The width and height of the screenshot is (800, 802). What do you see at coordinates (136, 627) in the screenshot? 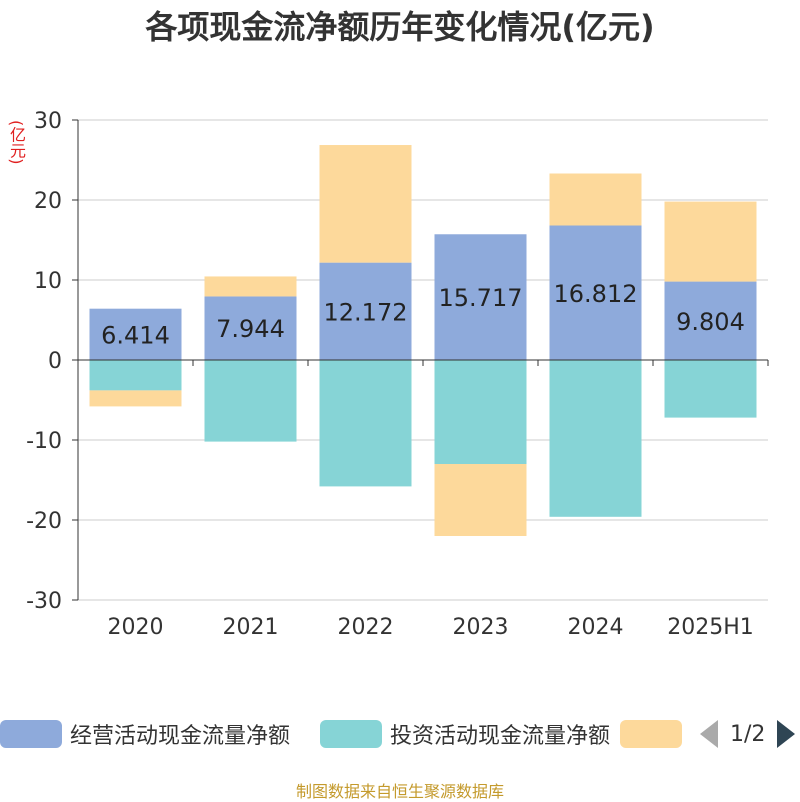
I see `x-tick-label: 2020` at bounding box center [136, 627].